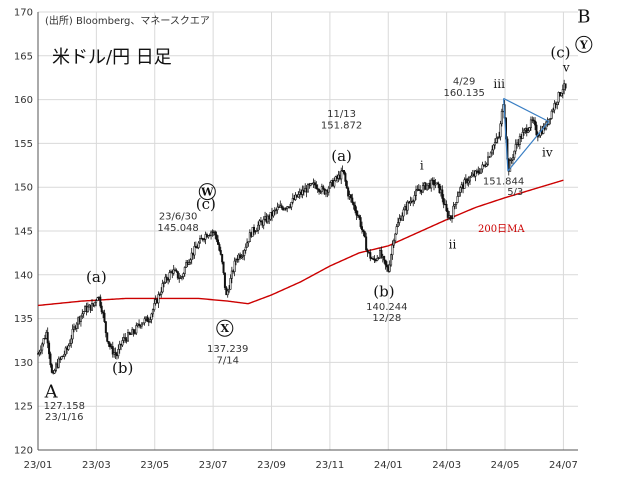  Describe the element at coordinates (96, 465) in the screenshot. I see `x-tick-label: 23/03` at that location.